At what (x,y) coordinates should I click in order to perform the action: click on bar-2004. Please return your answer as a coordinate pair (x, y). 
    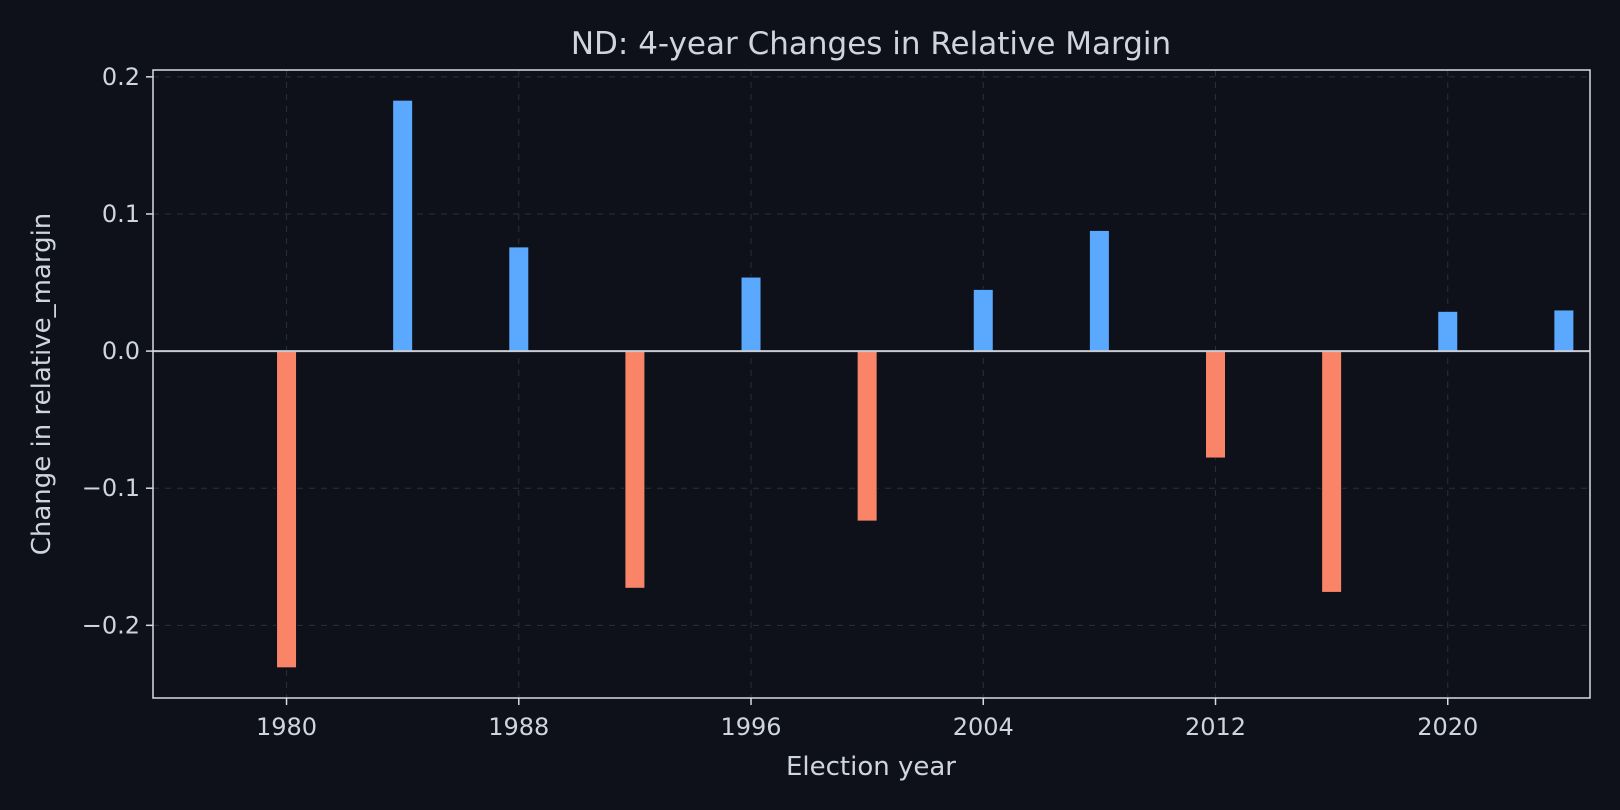
    Looking at the image, I should click on (983, 320).